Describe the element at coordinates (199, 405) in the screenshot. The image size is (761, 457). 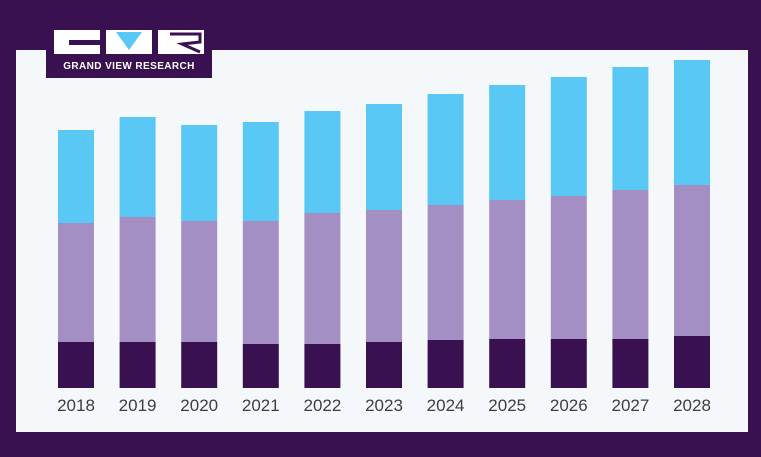
I see `x-tick-label-2020: 2020` at that location.